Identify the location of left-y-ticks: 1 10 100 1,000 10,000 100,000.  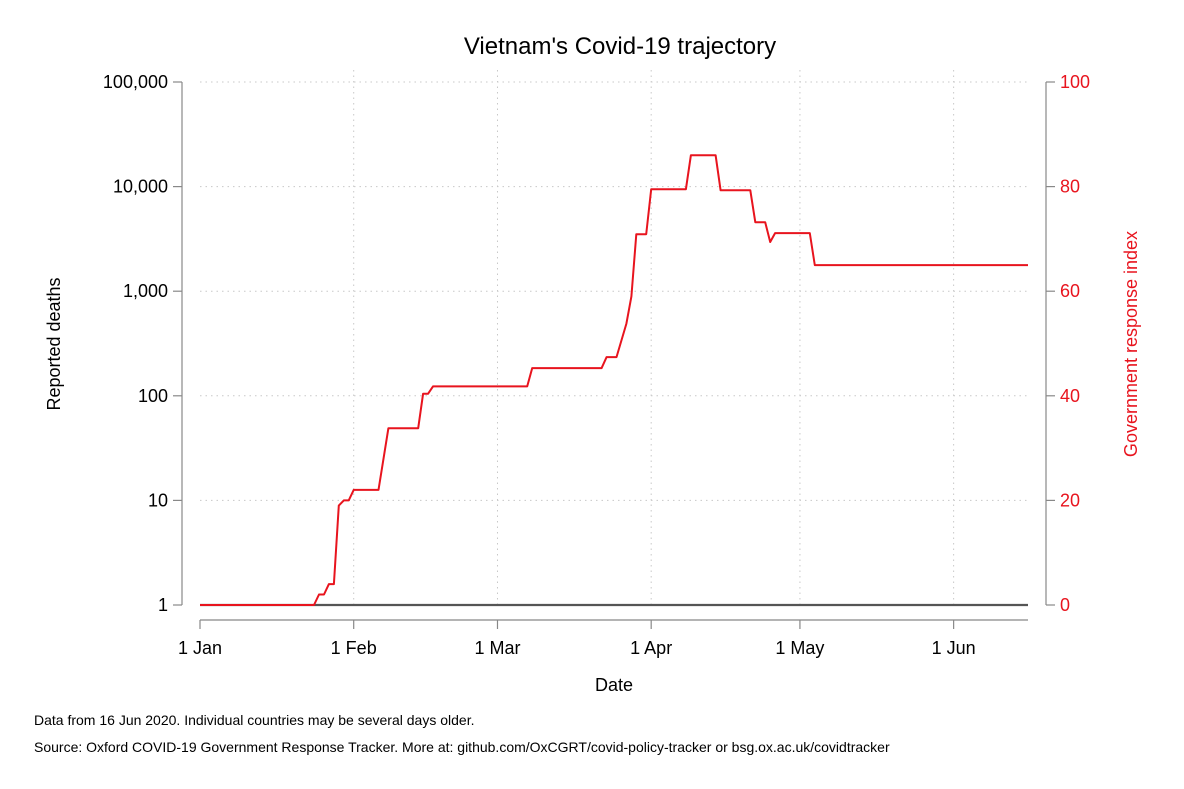
(142, 343).